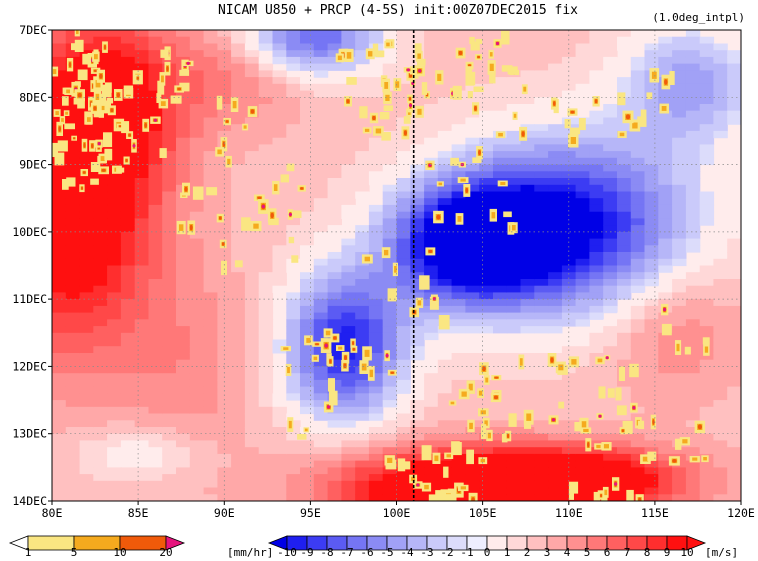  Describe the element at coordinates (430, 165) in the screenshot. I see `precip-peak` at that location.